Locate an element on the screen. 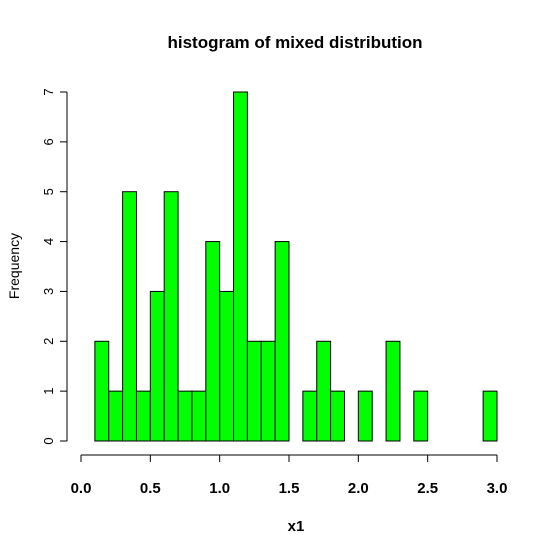  x-tick-label: 1.0 is located at coordinates (219, 488).